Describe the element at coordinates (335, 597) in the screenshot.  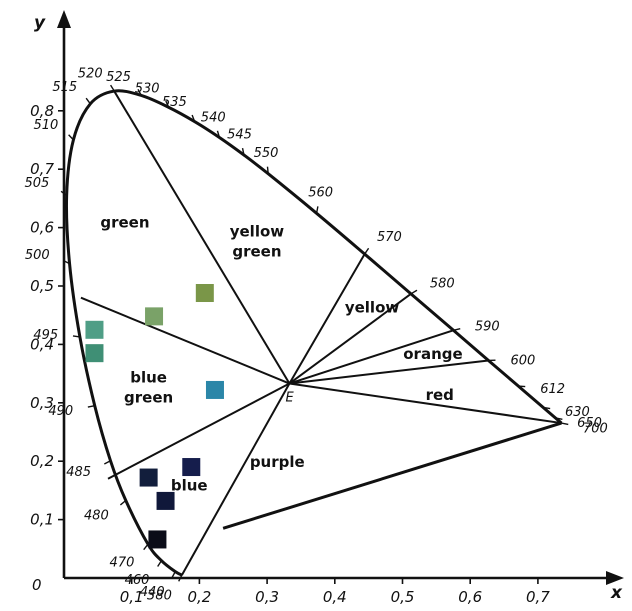
I see `x-tick-label: 0,4` at that location.